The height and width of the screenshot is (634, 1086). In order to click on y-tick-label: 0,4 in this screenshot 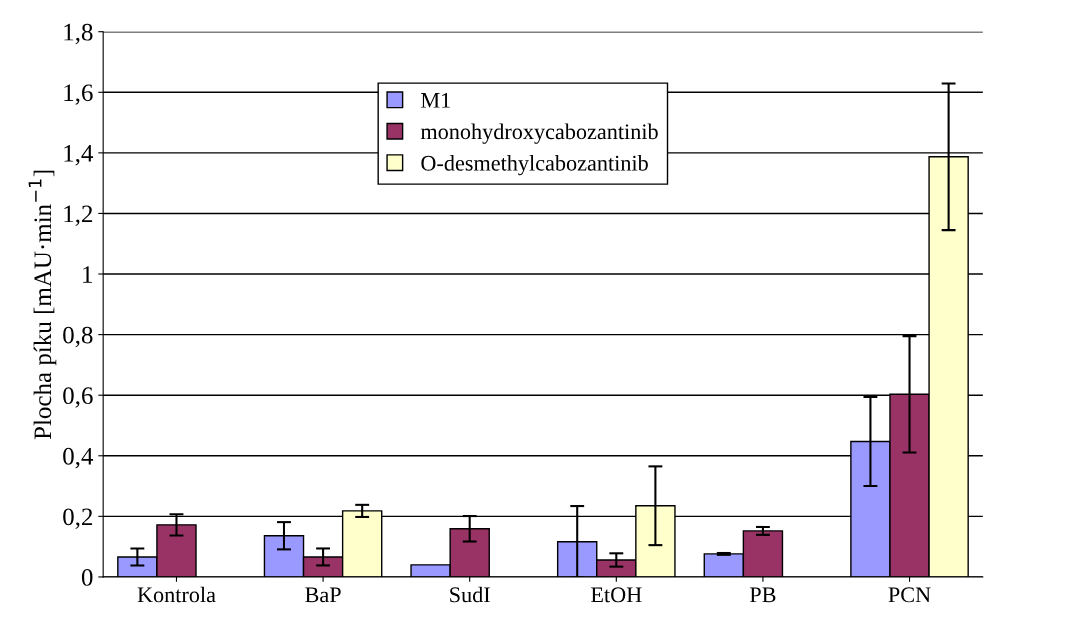, I will do `click(78, 458)`.